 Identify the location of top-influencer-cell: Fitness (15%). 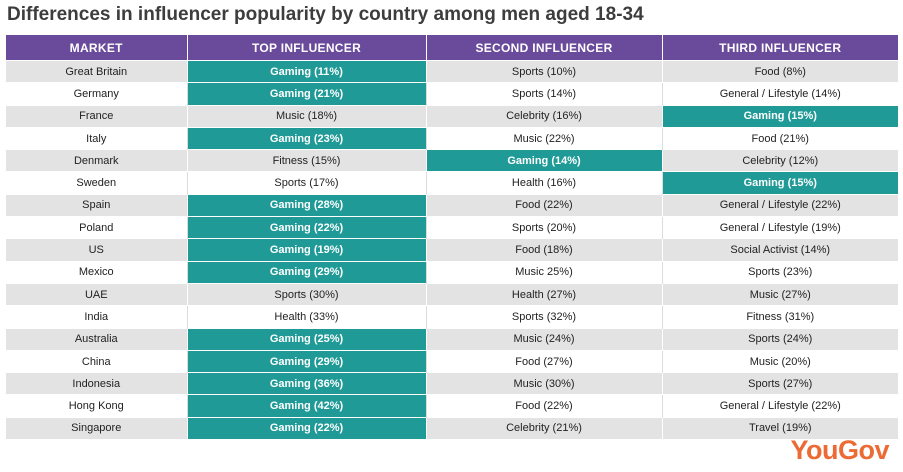
(307, 160).